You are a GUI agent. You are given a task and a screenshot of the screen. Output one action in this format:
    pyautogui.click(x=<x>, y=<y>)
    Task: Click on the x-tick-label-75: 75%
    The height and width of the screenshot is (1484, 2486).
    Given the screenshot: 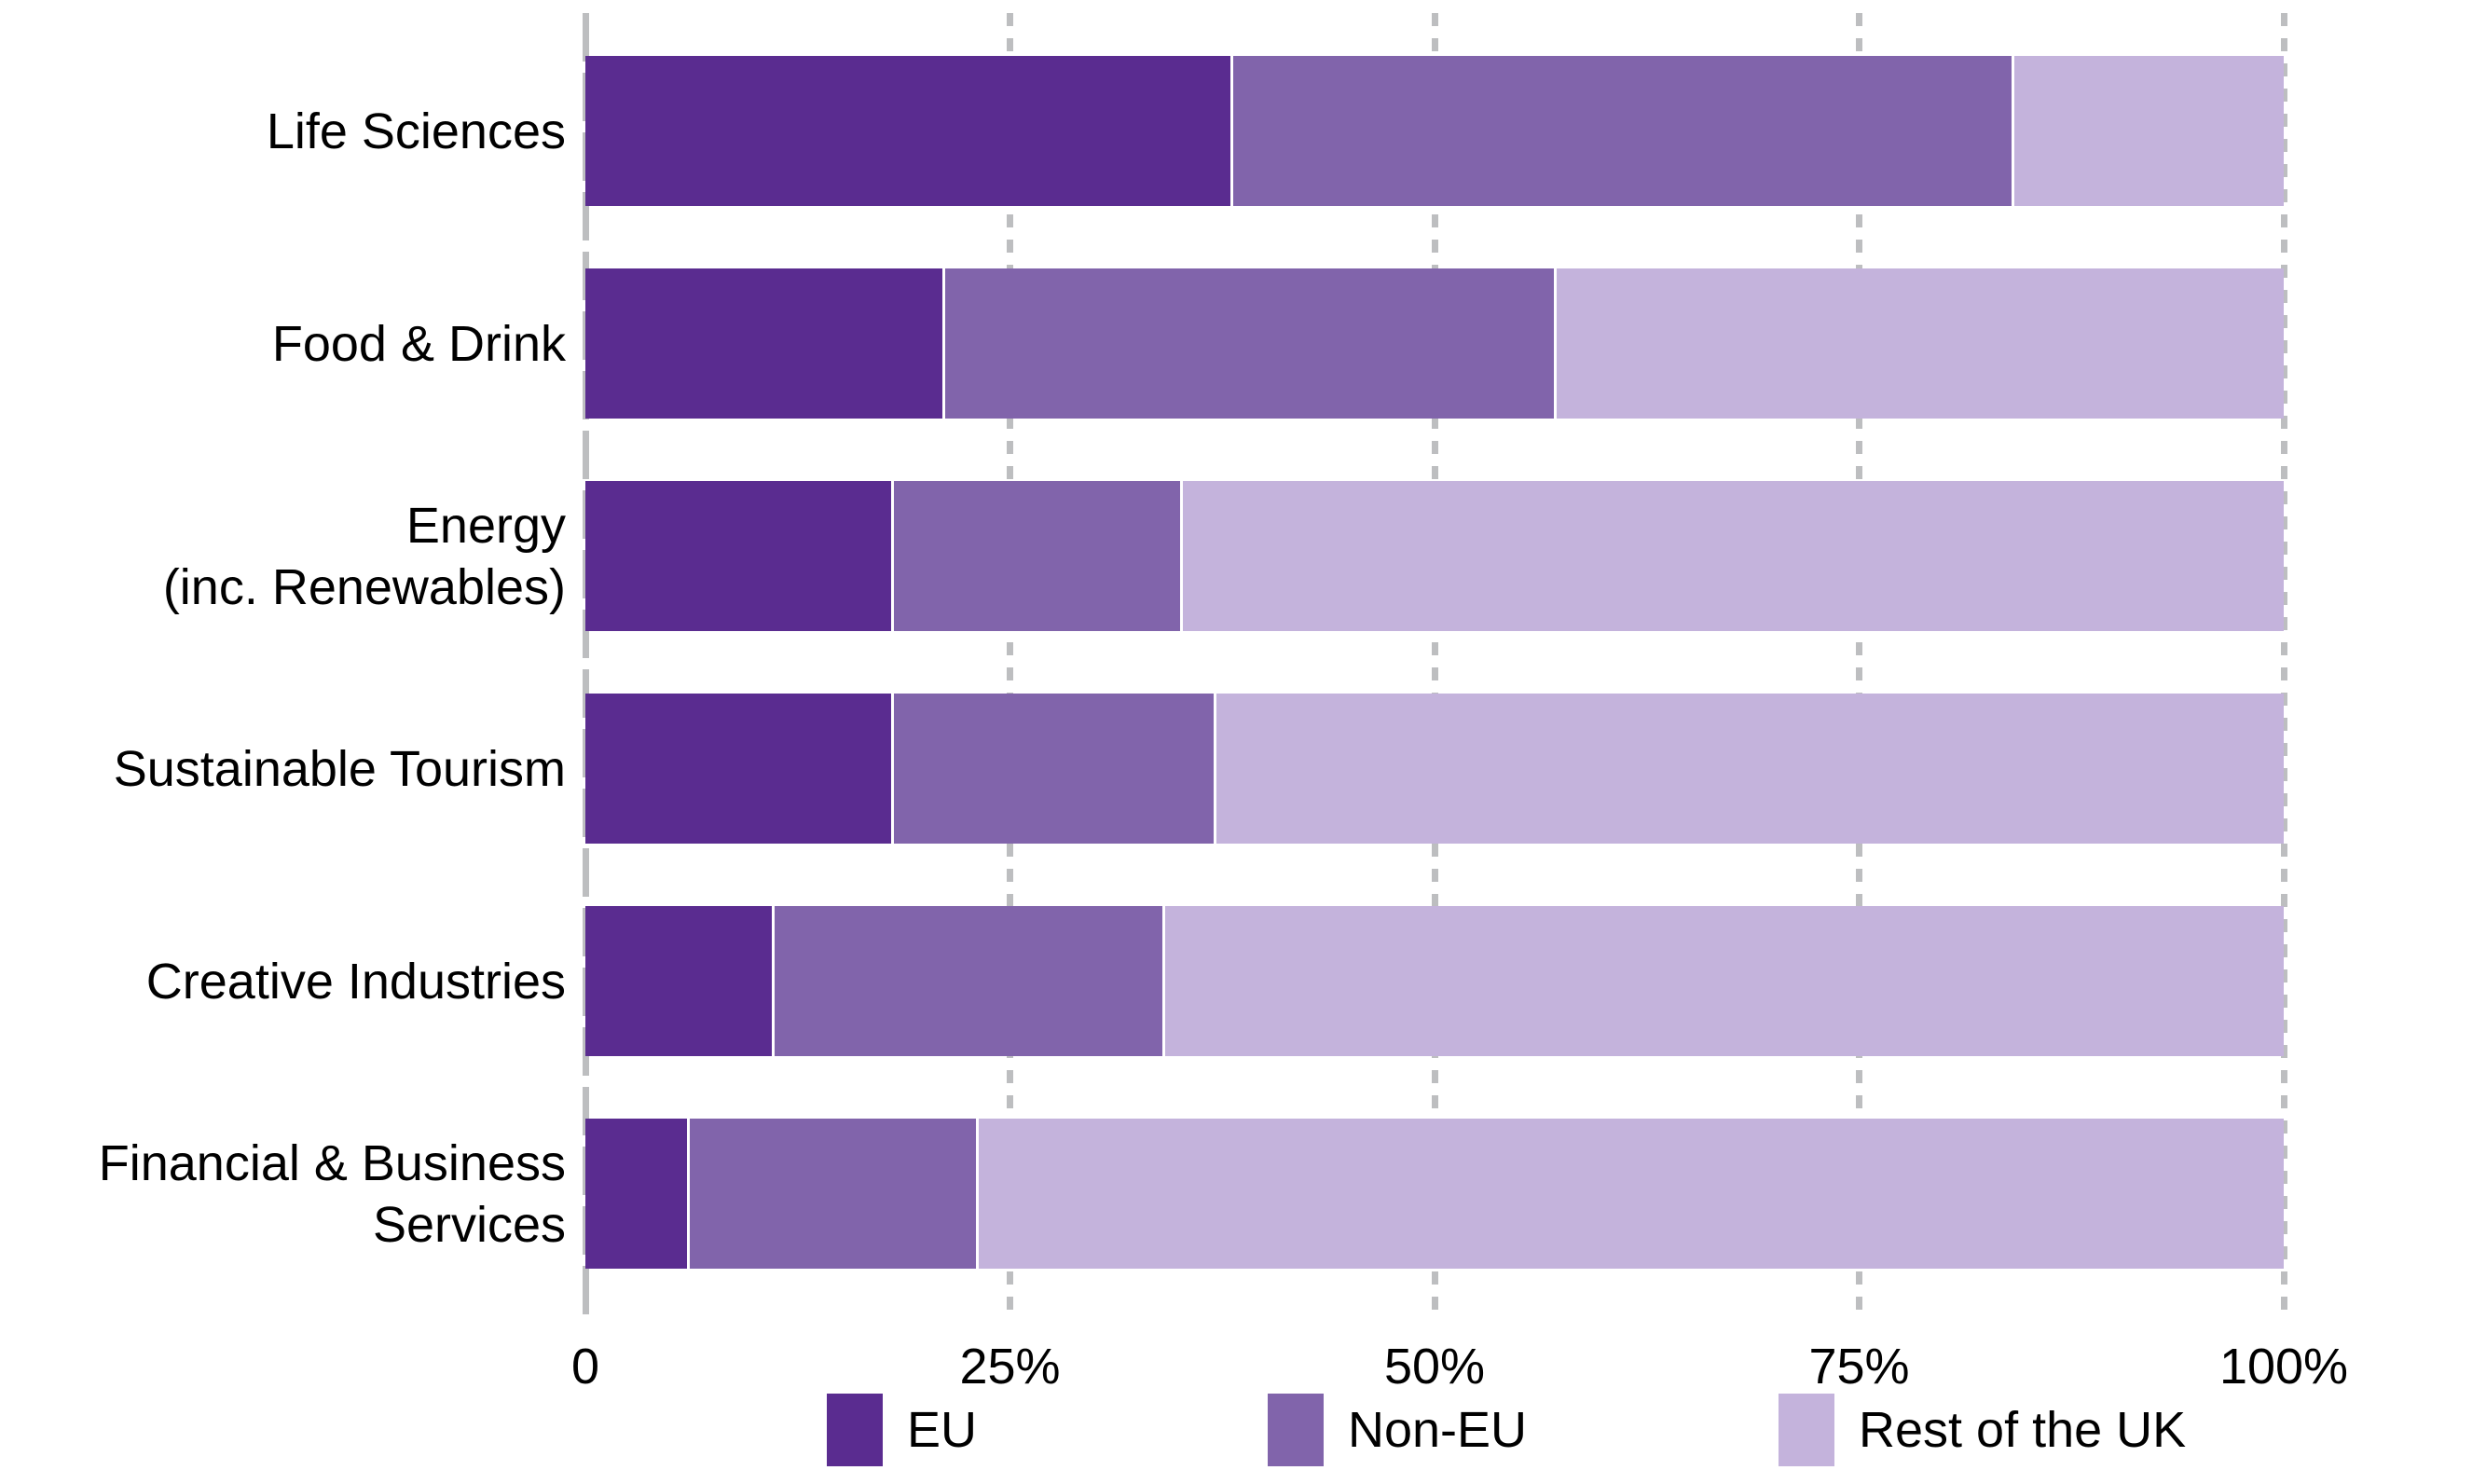 What is the action you would take?
    pyautogui.click(x=1859, y=1367)
    